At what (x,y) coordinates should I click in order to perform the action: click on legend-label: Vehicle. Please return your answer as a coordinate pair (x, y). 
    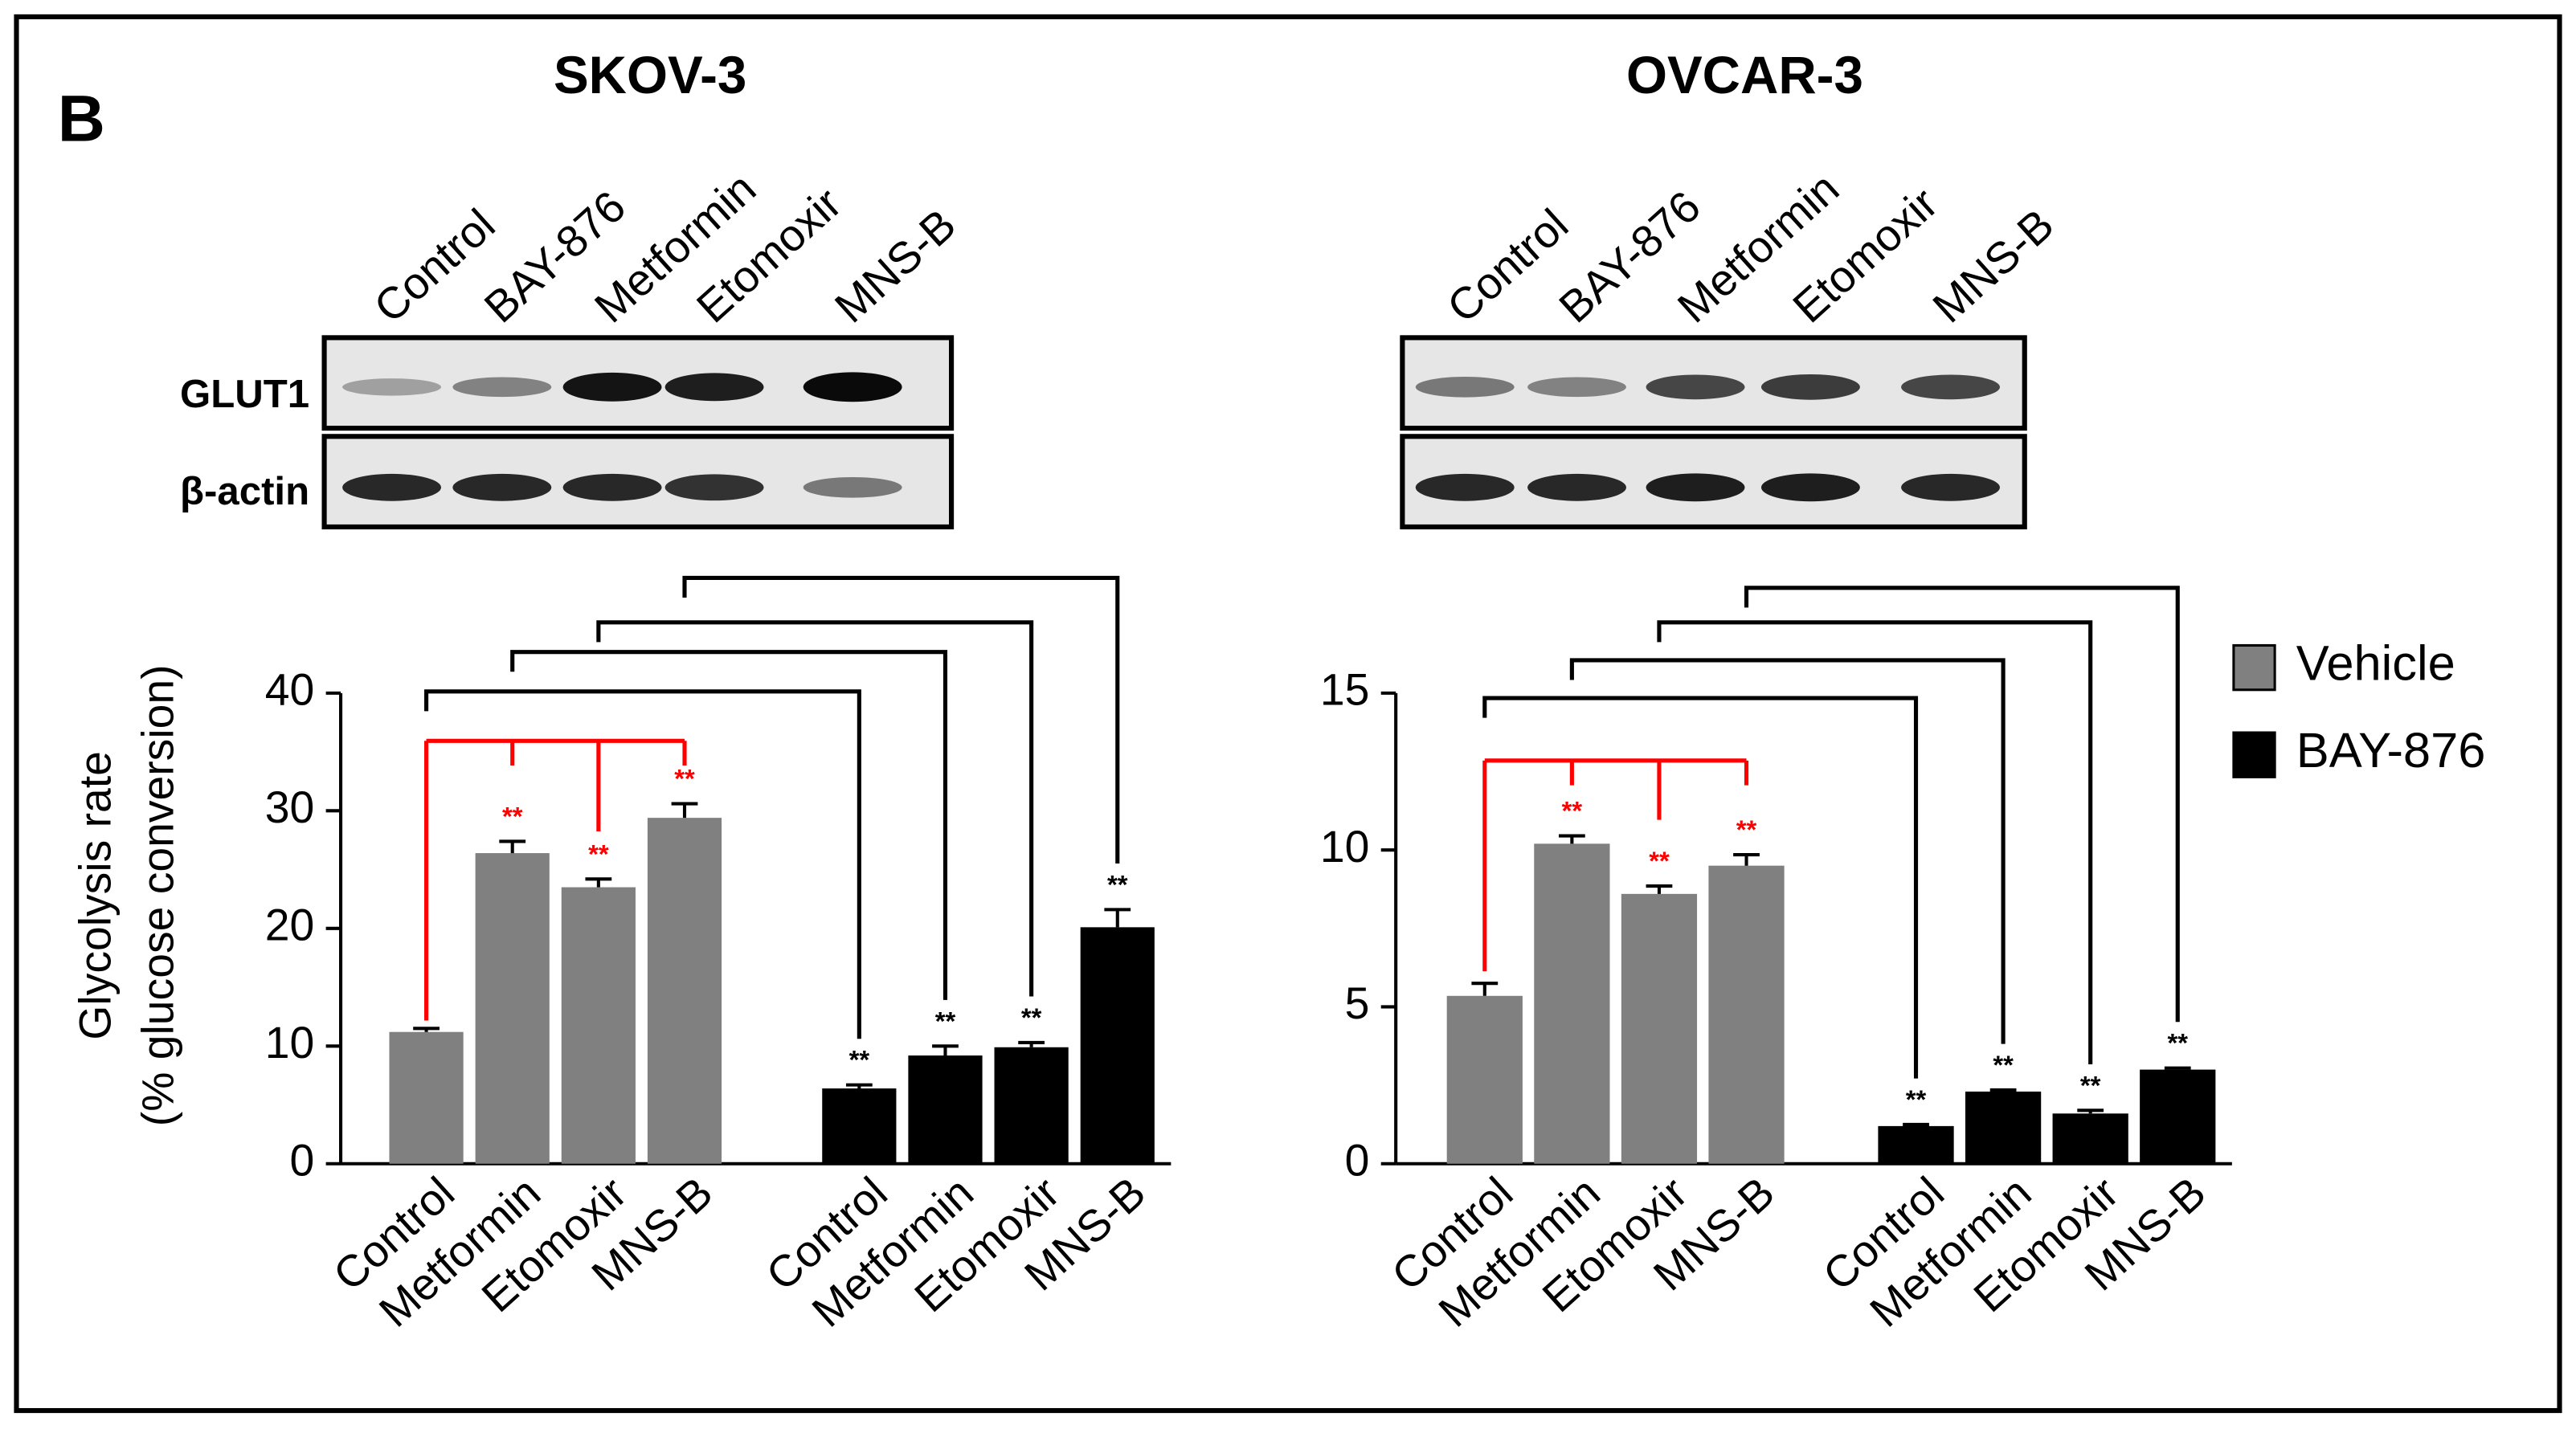
    Looking at the image, I should click on (2375, 663).